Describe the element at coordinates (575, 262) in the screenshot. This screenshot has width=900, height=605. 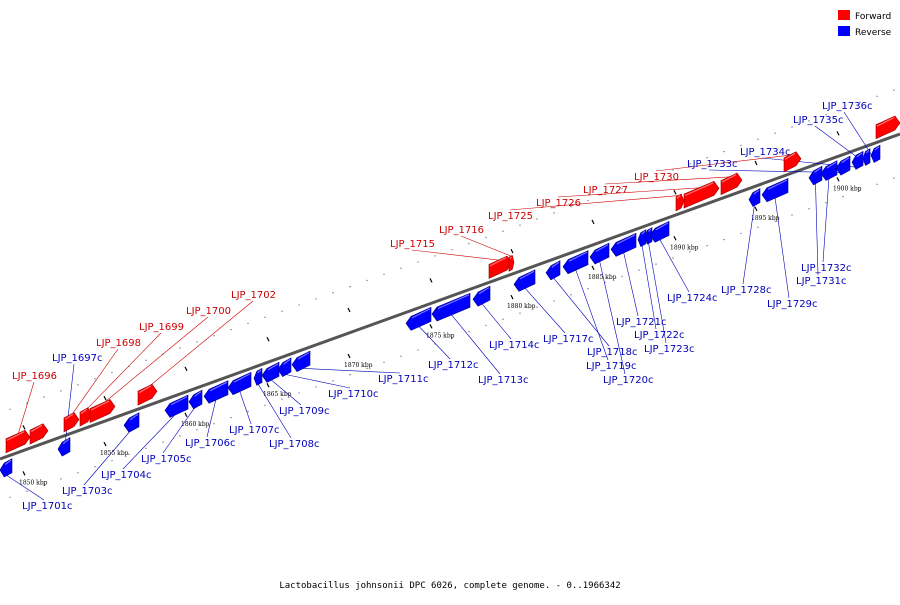
I see `gene-ljp-1719c` at that location.